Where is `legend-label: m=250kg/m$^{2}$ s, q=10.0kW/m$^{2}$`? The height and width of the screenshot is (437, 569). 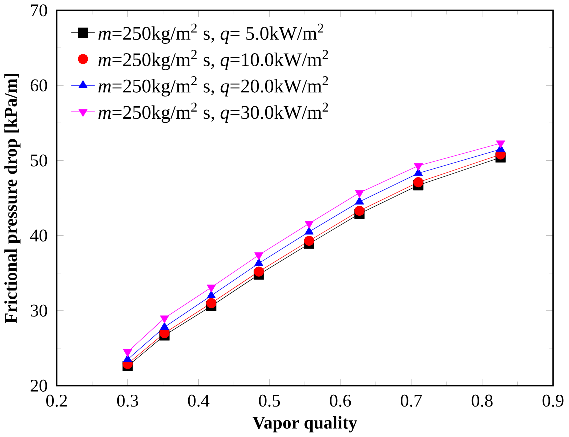
legend-label: m=250kg/m$^{2}$ s, q=10.0kW/m$^{2}$ is located at coordinates (213, 60).